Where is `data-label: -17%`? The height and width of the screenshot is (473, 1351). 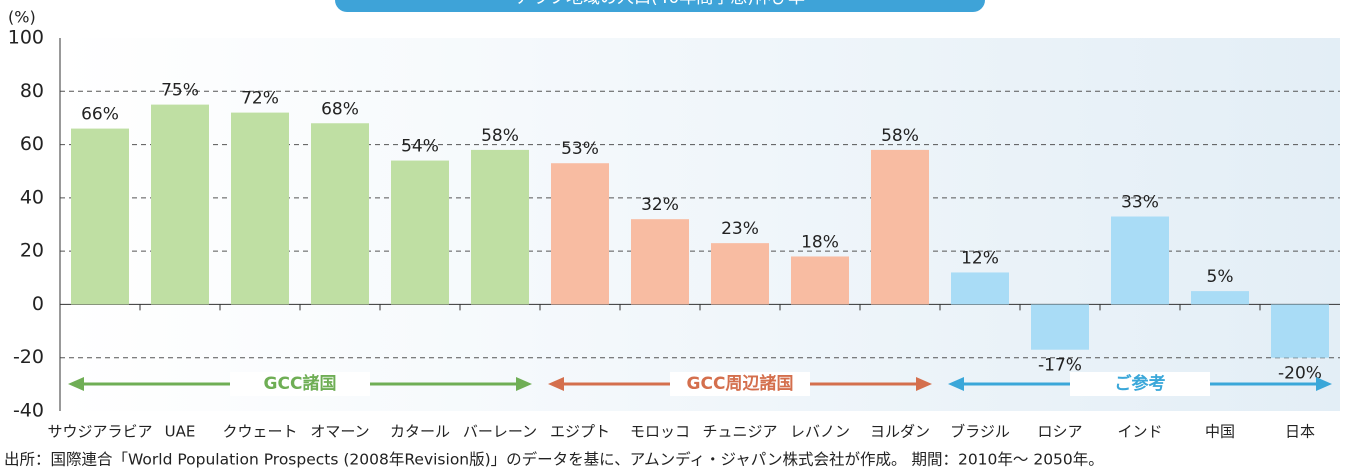 data-label: -17% is located at coordinates (1060, 366).